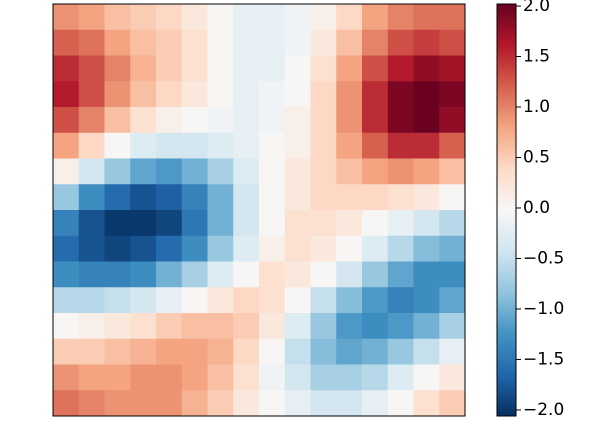 The height and width of the screenshot is (429, 603). Describe the element at coordinates (543, 258) in the screenshot. I see `colorbar-tick-label: −0.5` at that location.